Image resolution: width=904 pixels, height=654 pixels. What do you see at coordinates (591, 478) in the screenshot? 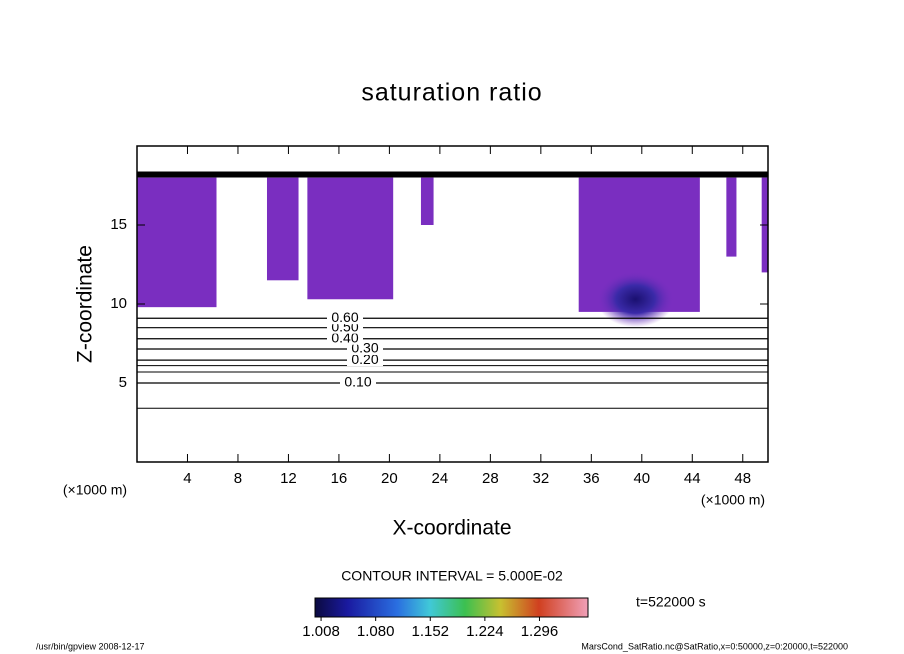
I see `x-tick-label: 36` at bounding box center [591, 478].